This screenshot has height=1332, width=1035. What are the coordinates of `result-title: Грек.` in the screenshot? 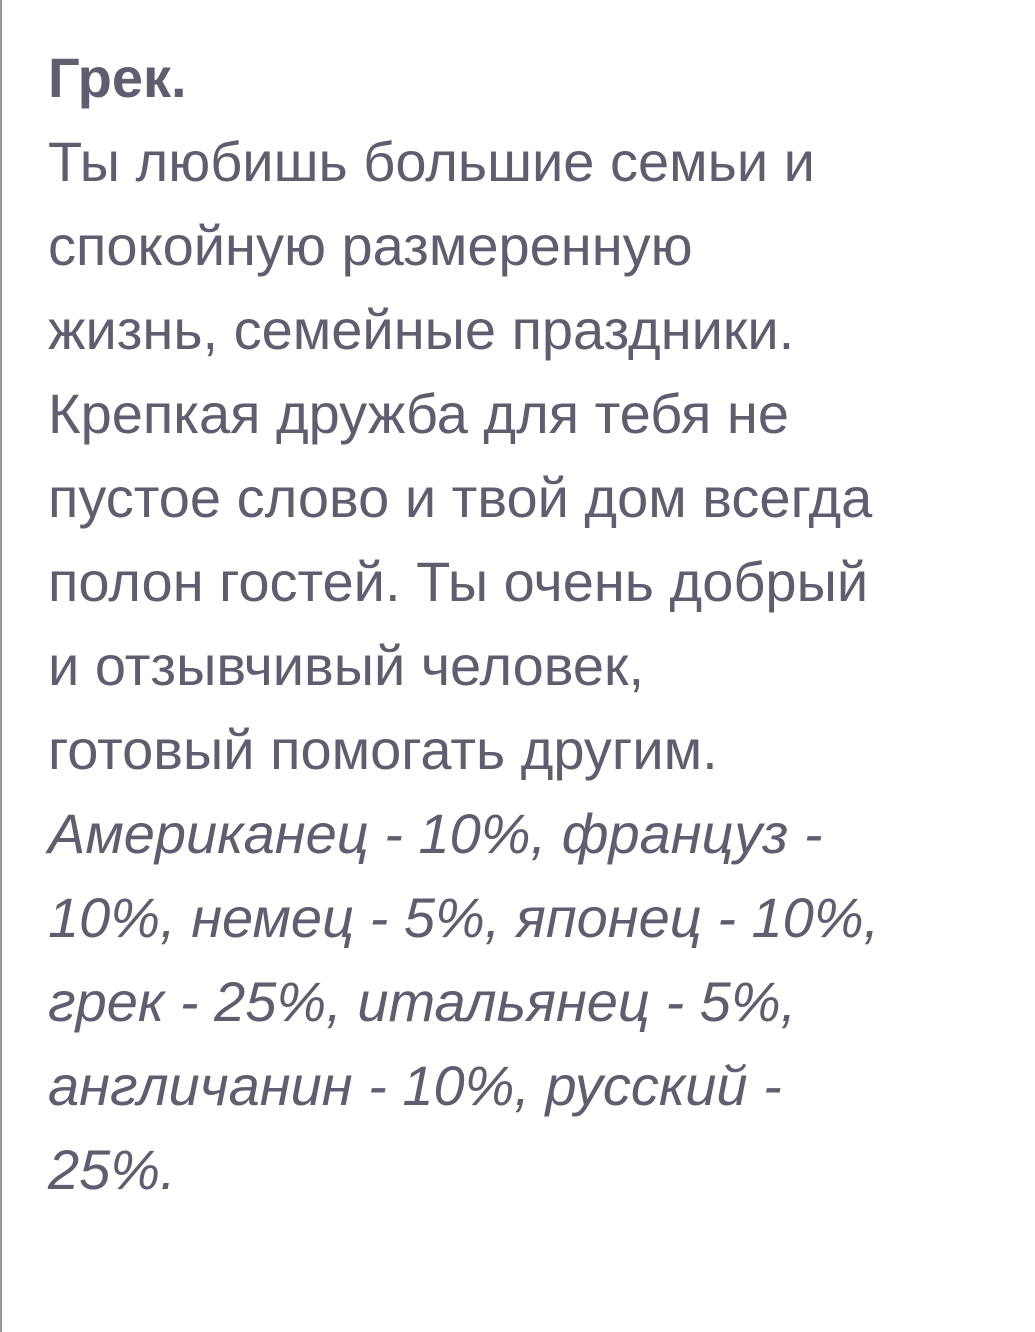 It's located at (117, 77).